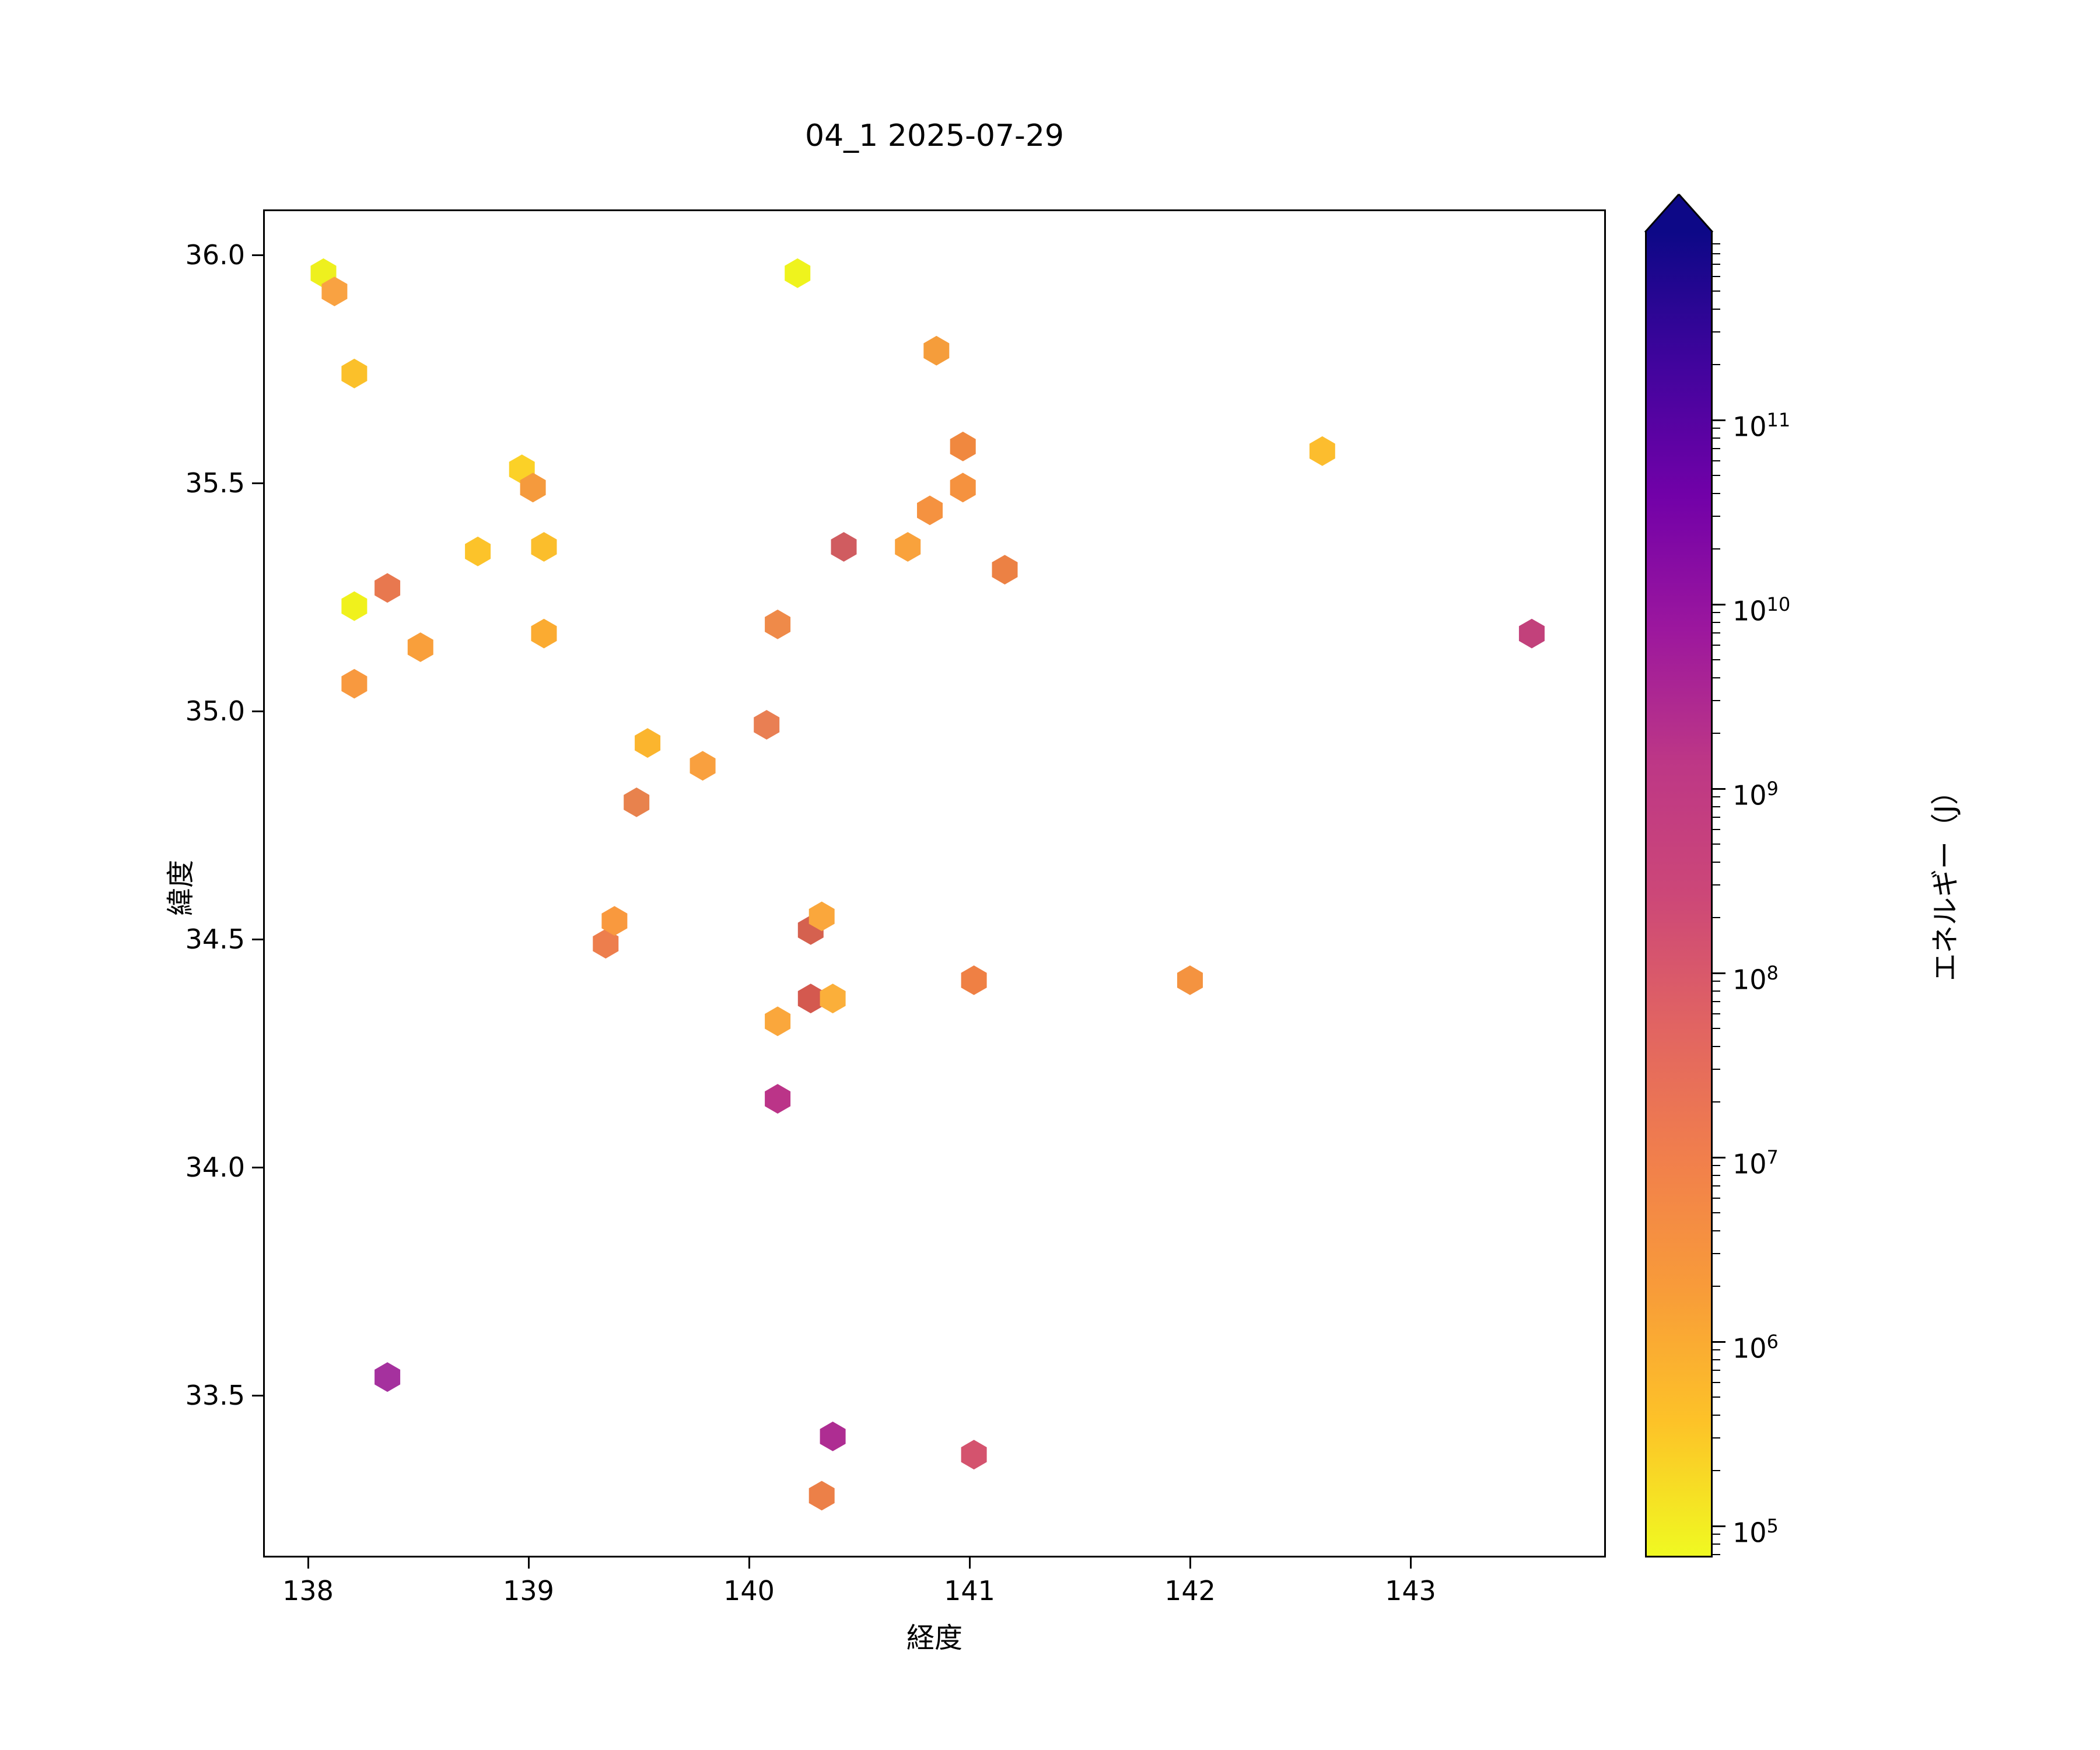 The height and width of the screenshot is (1750, 2100). I want to click on colorbar-tick-label: 10⁵, so click(1755, 1532).